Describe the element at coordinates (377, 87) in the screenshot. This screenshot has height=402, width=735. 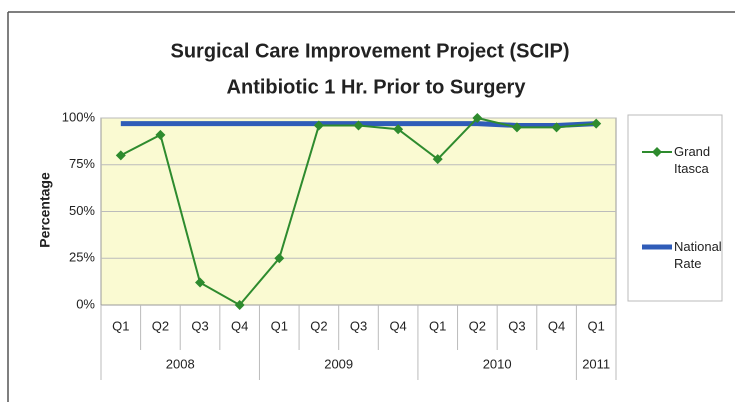
I see `chart-title: Antibiotic 1 Hr. Prior to Surgery` at that location.